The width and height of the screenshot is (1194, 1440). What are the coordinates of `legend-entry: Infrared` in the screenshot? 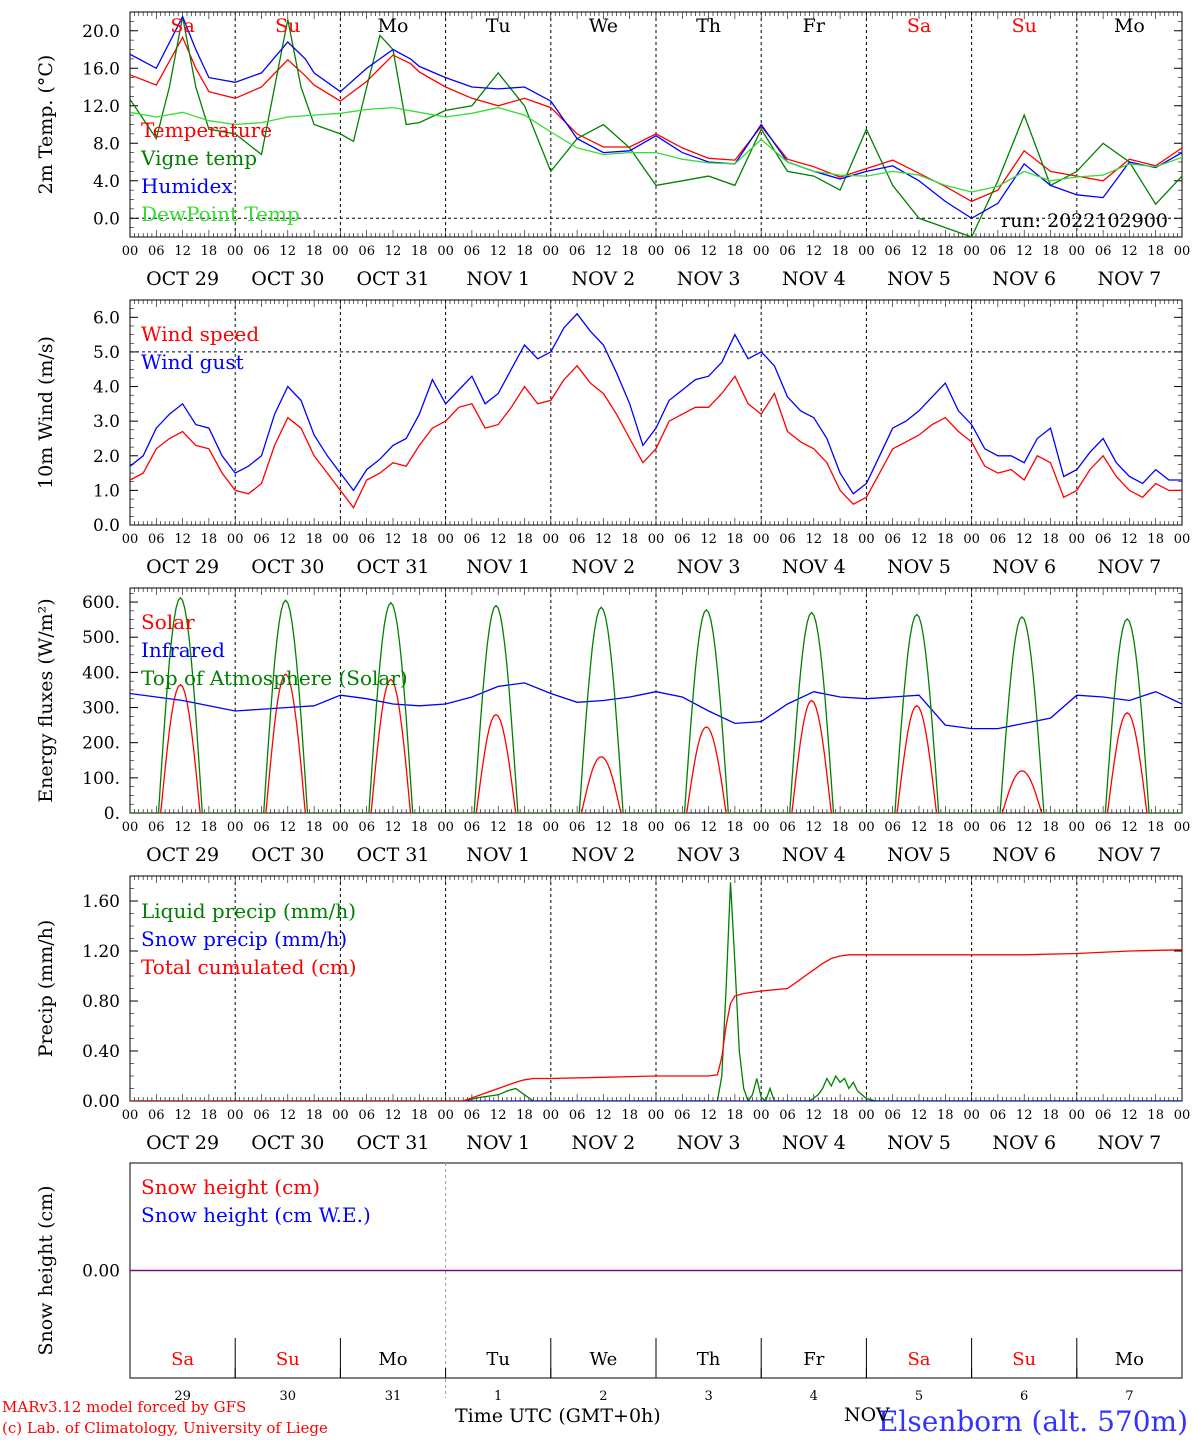 It's located at (183, 650).